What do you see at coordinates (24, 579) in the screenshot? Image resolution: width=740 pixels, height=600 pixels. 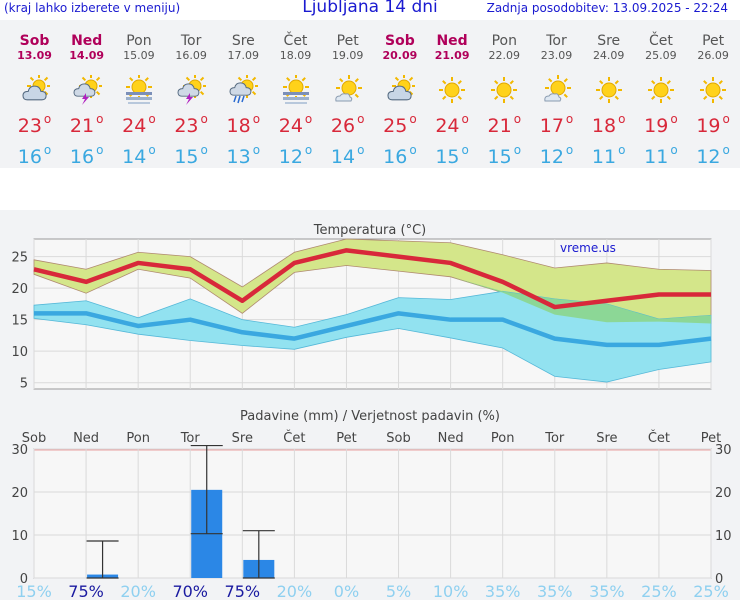 I see `precipitation-y-tick-left: 0` at bounding box center [24, 579].